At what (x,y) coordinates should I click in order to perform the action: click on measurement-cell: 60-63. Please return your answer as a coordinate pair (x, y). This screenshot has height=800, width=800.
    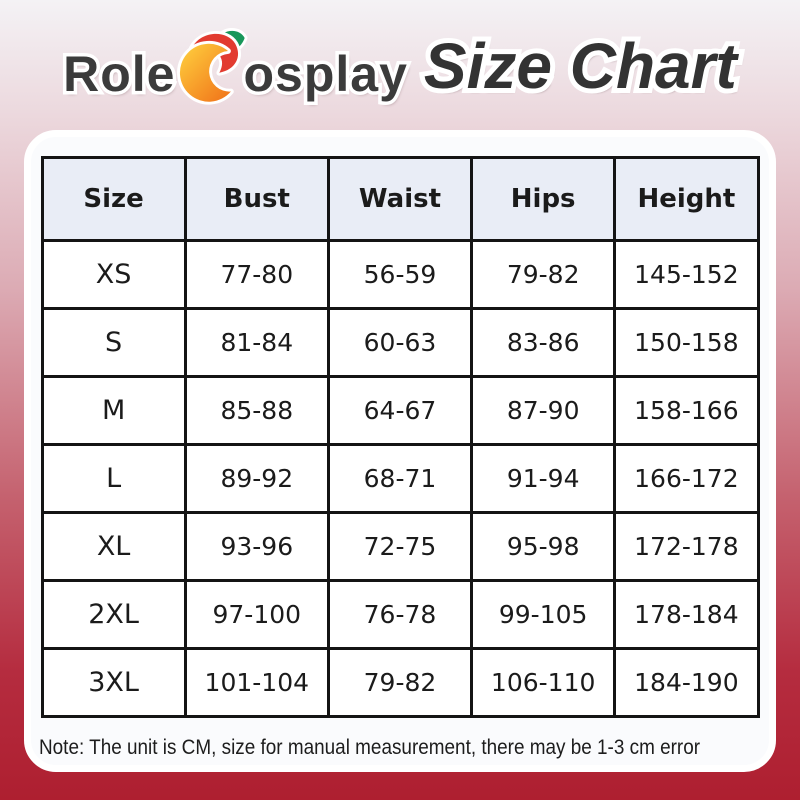
    Looking at the image, I should click on (400, 342).